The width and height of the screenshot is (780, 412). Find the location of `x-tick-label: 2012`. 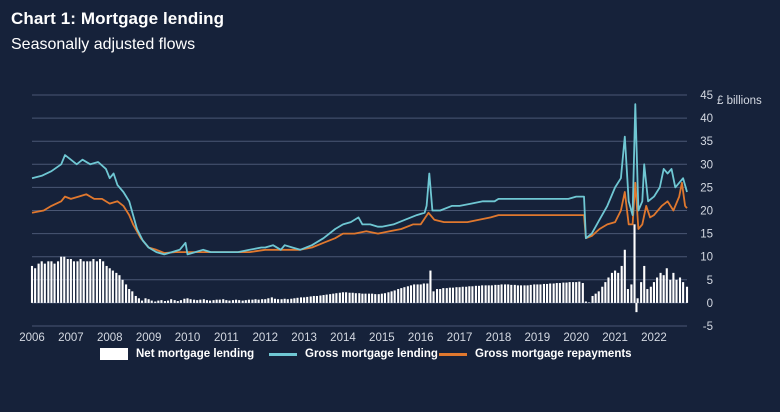

x-tick-label: 2012 is located at coordinates (265, 338).